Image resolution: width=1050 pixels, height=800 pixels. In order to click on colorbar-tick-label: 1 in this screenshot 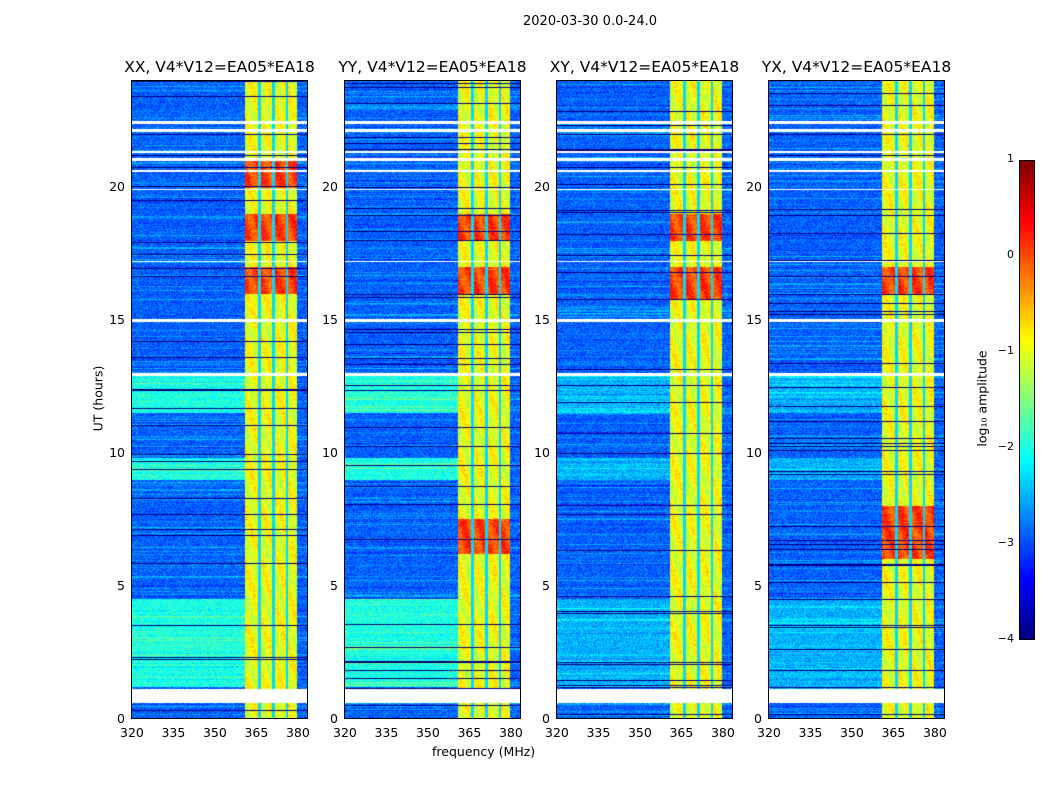, I will do `click(1010, 158)`.